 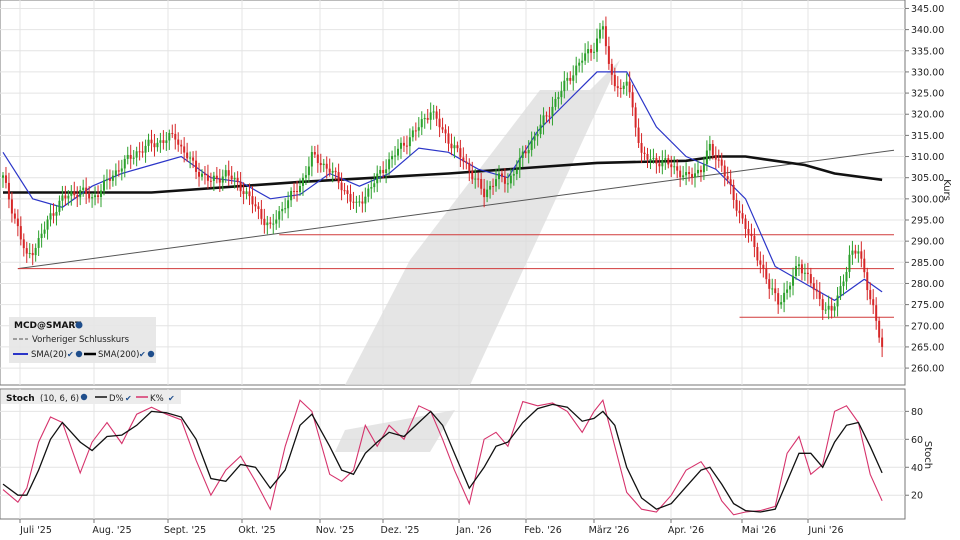 What do you see at coordinates (48, 326) in the screenshot?
I see `legend-symbol: MCD@SMART` at bounding box center [48, 326].